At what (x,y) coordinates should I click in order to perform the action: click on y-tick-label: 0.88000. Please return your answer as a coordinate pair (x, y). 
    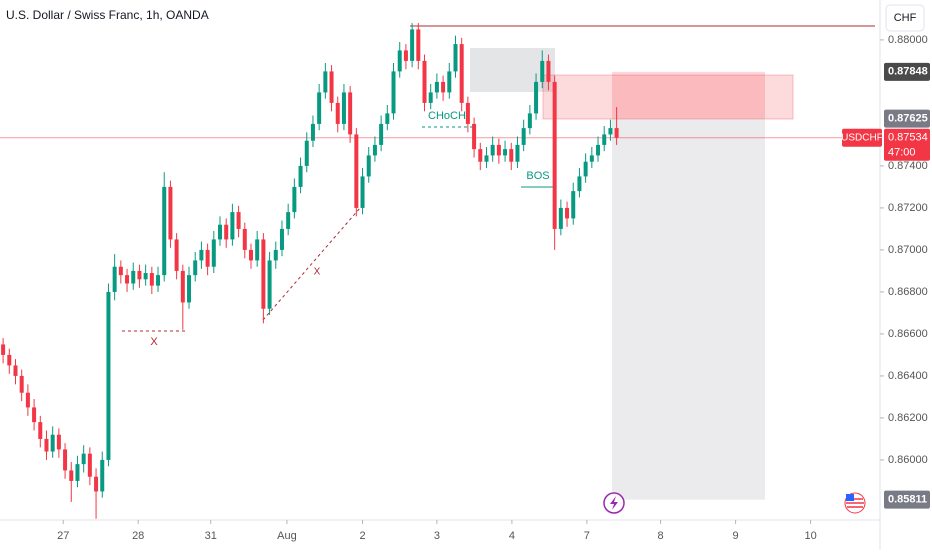
    Looking at the image, I should click on (908, 40).